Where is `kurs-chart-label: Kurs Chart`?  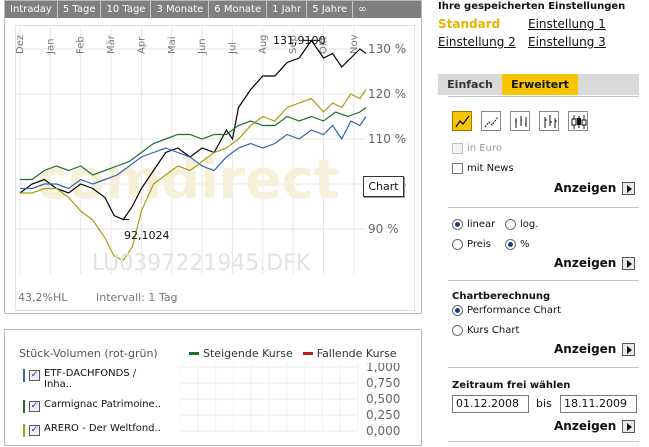
kurs-chart-label: Kurs Chart is located at coordinates (493, 330).